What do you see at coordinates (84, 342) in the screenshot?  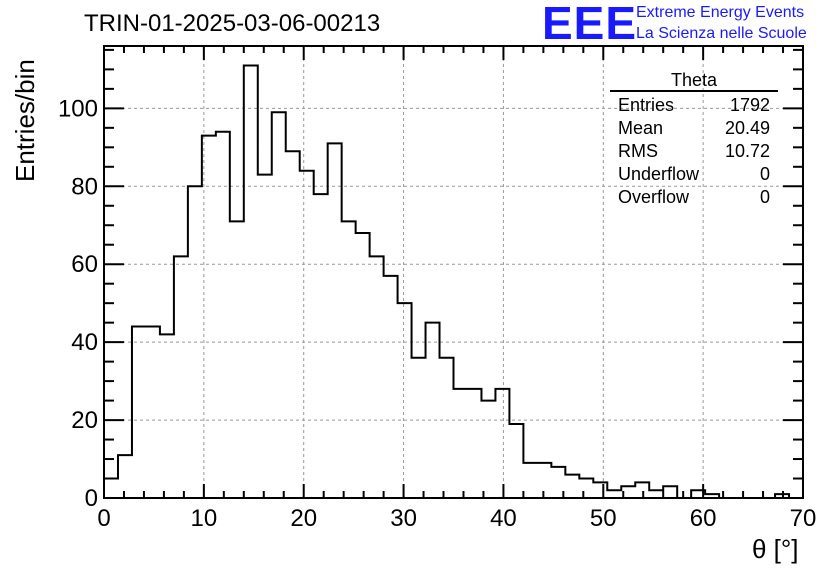 I see `y-tick-label: 40` at bounding box center [84, 342].